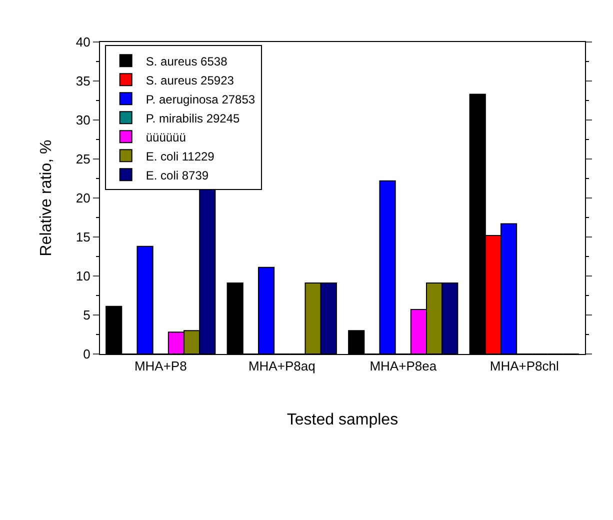 This screenshot has width=613, height=520. I want to click on x-tick-label: MHA+P8chl, so click(524, 366).